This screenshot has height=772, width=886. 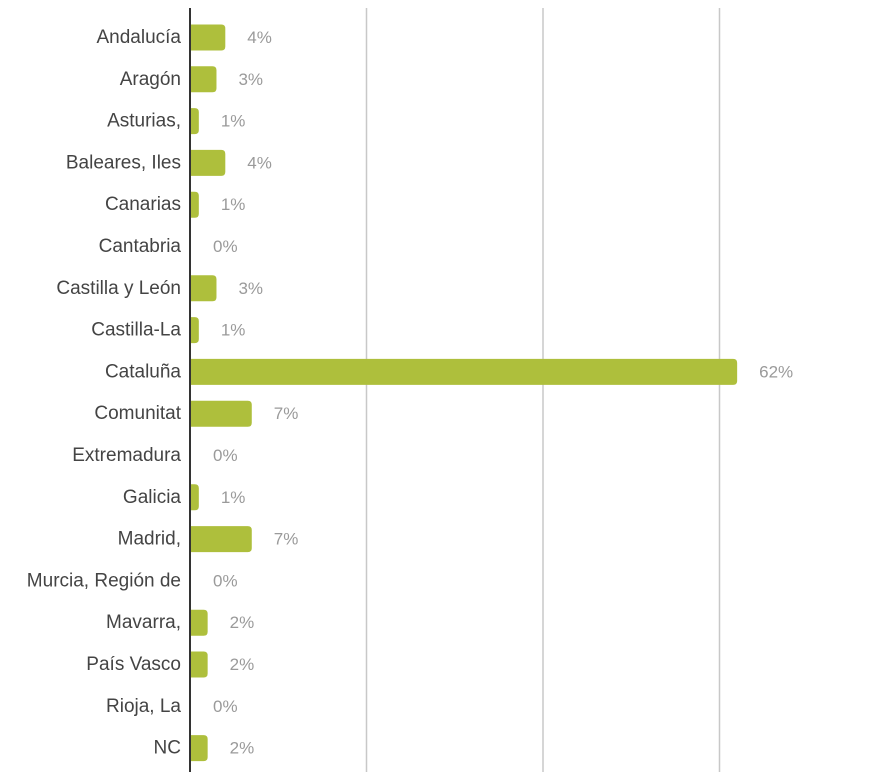 What do you see at coordinates (143, 622) in the screenshot?
I see `category-label-mavarra: Mavarra,` at bounding box center [143, 622].